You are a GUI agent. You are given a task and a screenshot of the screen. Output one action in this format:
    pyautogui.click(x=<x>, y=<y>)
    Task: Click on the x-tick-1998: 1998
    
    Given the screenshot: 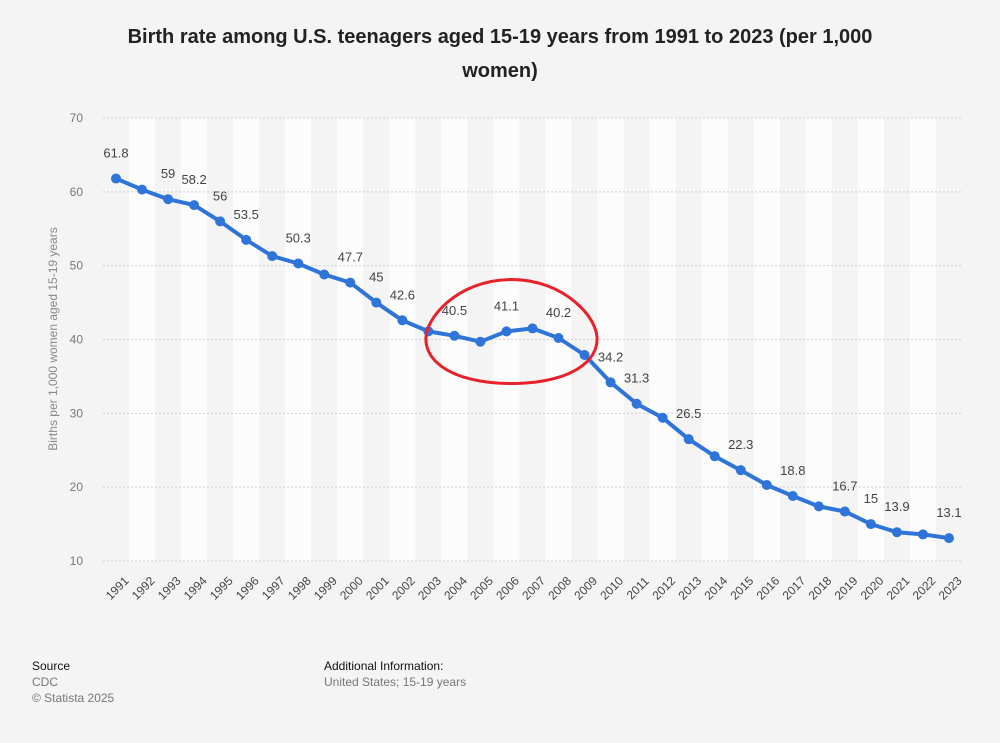 What is the action you would take?
    pyautogui.click(x=299, y=588)
    